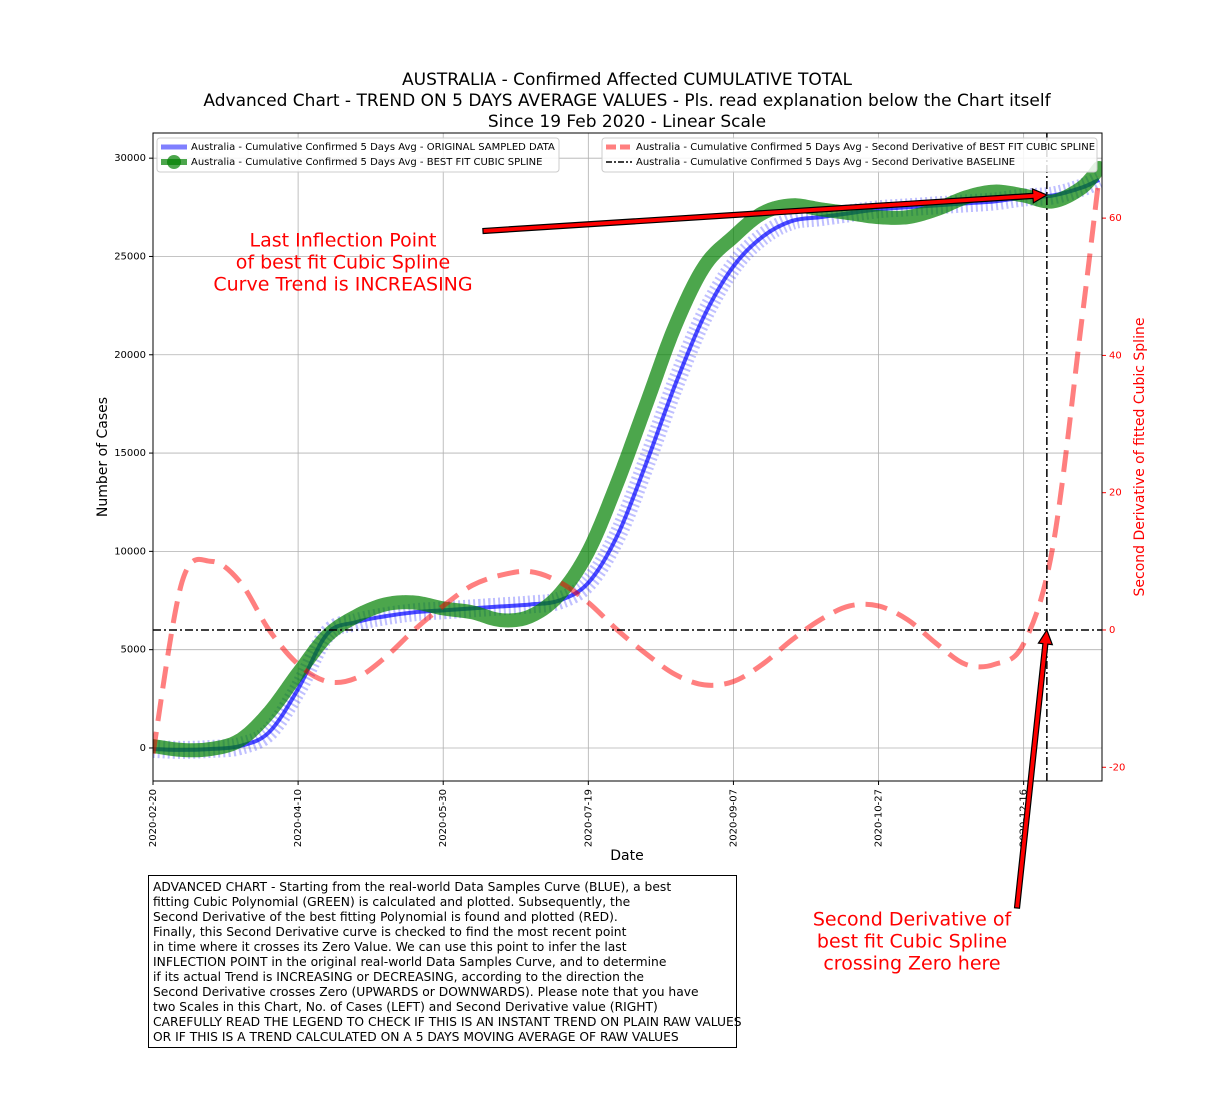 This screenshot has height=1116, width=1224. Describe the element at coordinates (588, 818) in the screenshot. I see `x-tick-label: 2020-07-19` at that location.